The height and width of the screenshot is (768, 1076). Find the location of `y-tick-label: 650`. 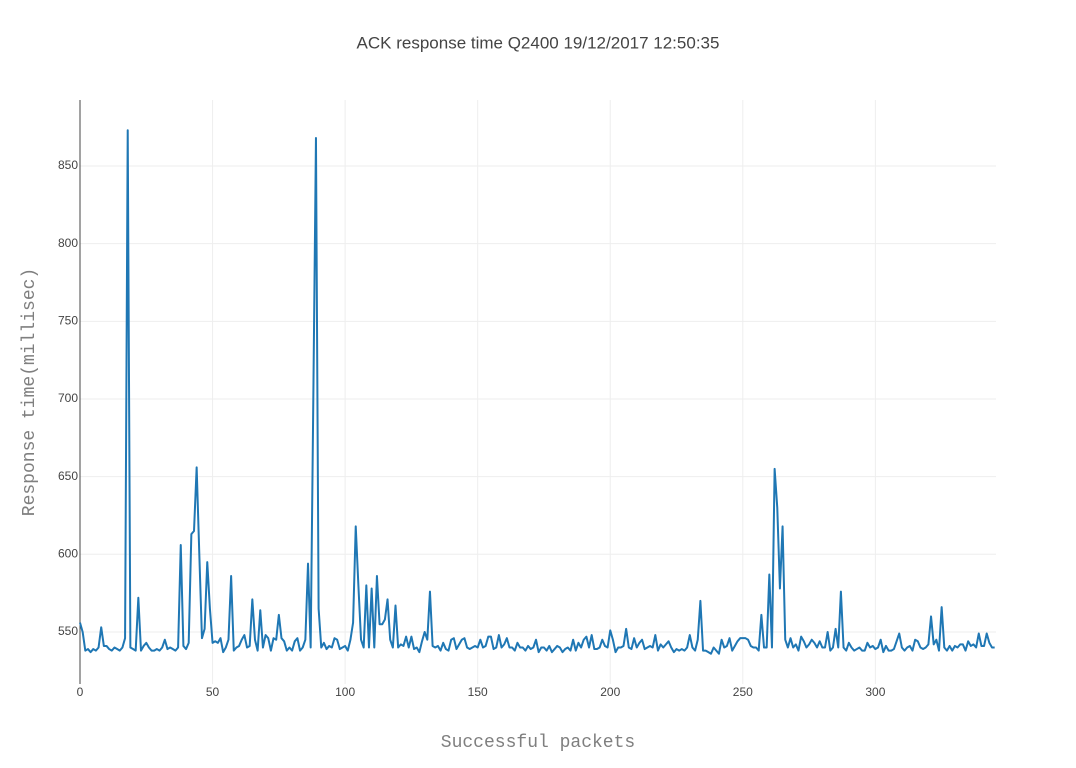

y-tick-label: 650 is located at coordinates (68, 476).